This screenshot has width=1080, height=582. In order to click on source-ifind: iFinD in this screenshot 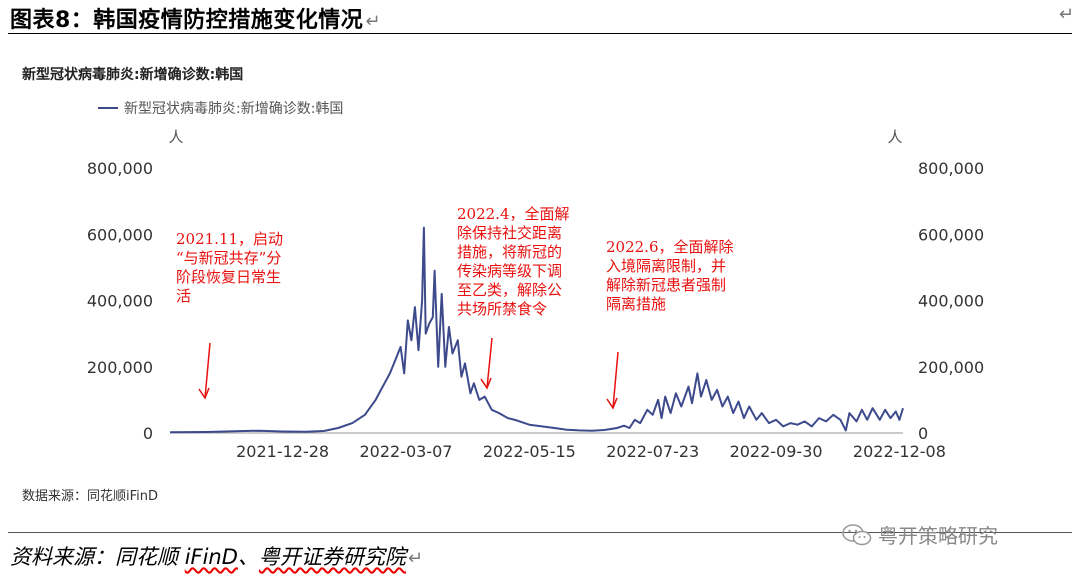, I will do `click(211, 557)`.